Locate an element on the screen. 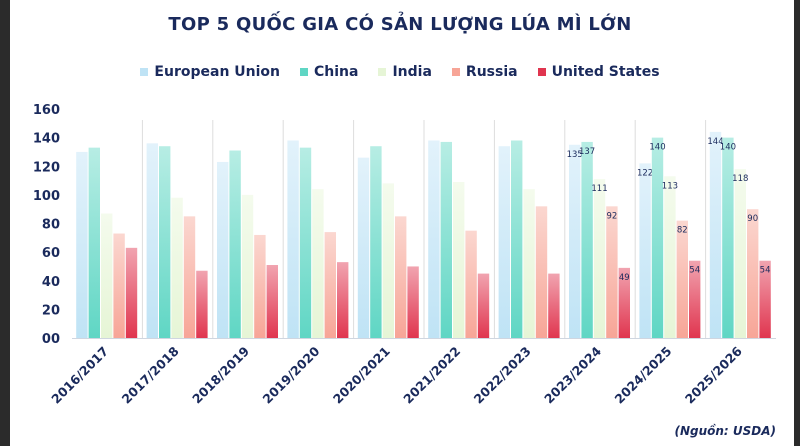  x-tick-label: 2016/2017 is located at coordinates (79, 375).